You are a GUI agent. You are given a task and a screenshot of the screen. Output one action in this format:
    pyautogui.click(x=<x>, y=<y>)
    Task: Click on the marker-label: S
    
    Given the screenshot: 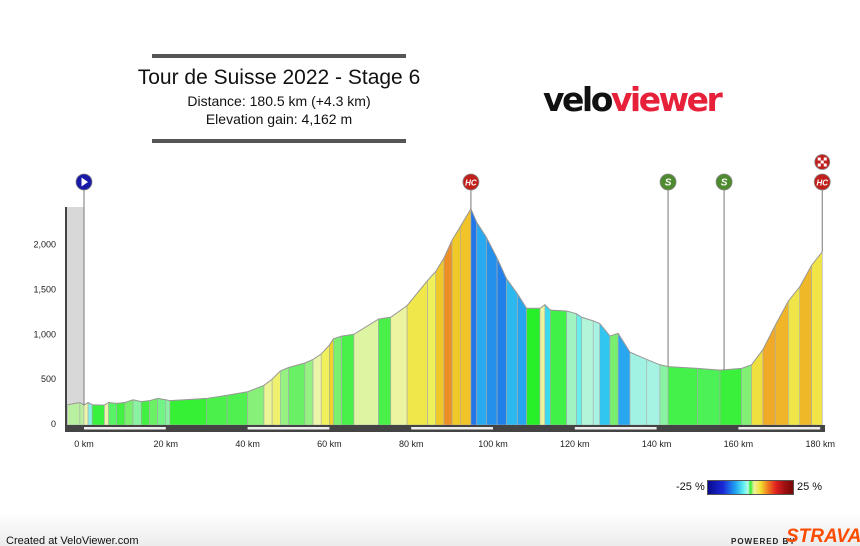 What is the action you would take?
    pyautogui.click(x=724, y=183)
    